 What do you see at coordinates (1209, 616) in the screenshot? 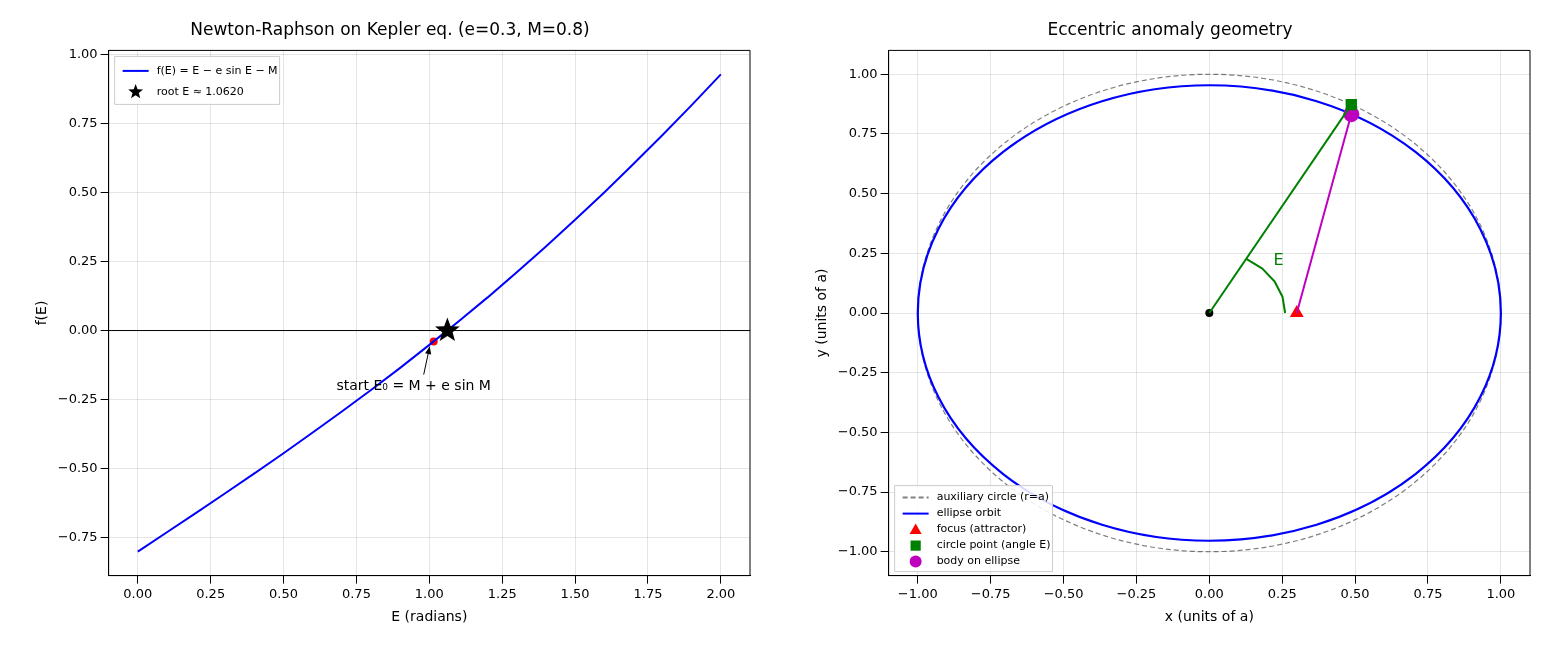
I see `x-axis-title: x (units of a)` at bounding box center [1209, 616].